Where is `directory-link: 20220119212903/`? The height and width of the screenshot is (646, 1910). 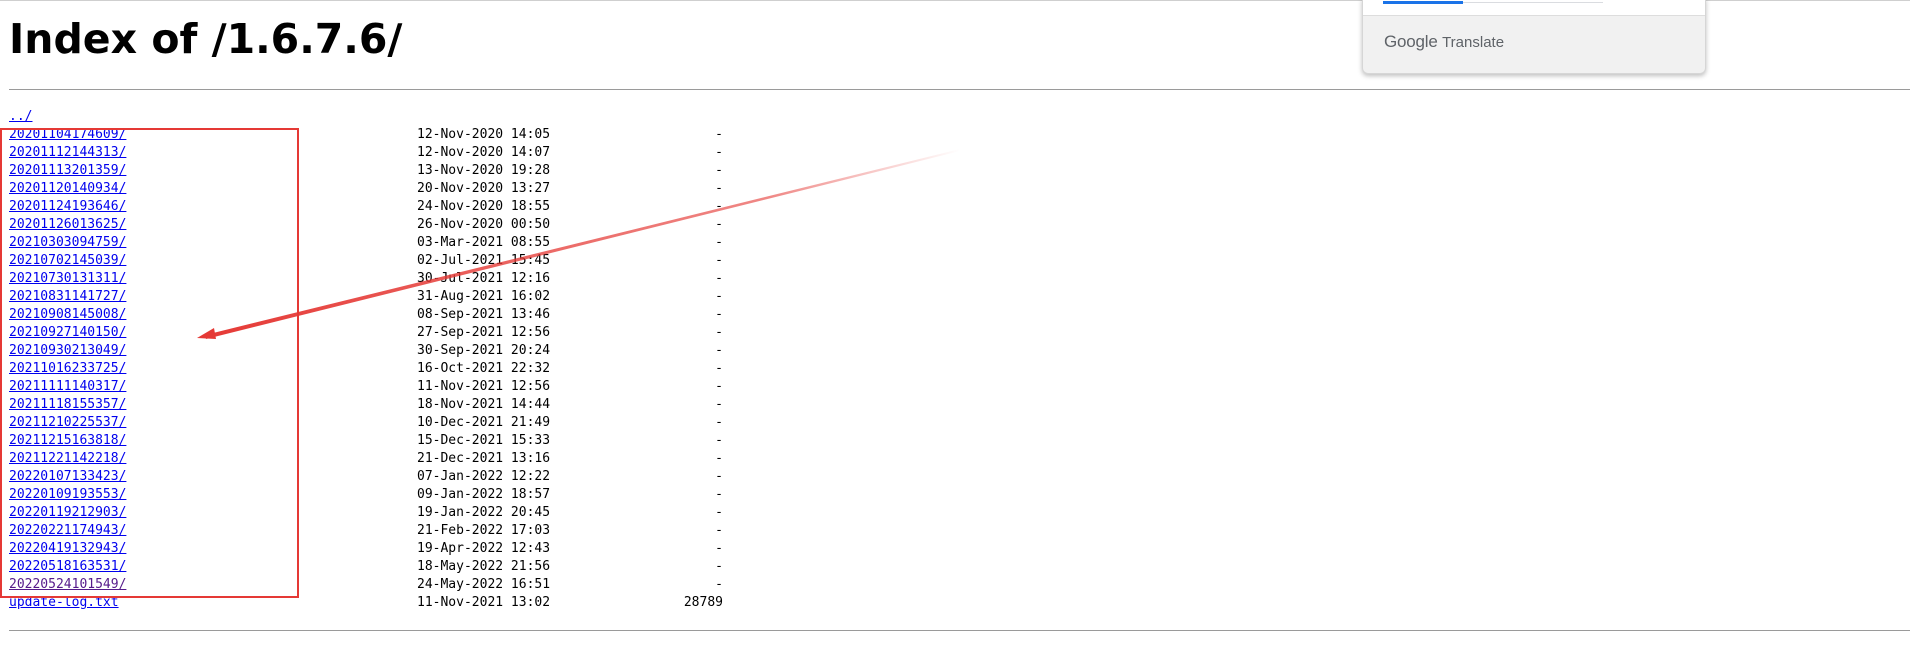
directory-link: 20220119212903/ is located at coordinates (68, 512).